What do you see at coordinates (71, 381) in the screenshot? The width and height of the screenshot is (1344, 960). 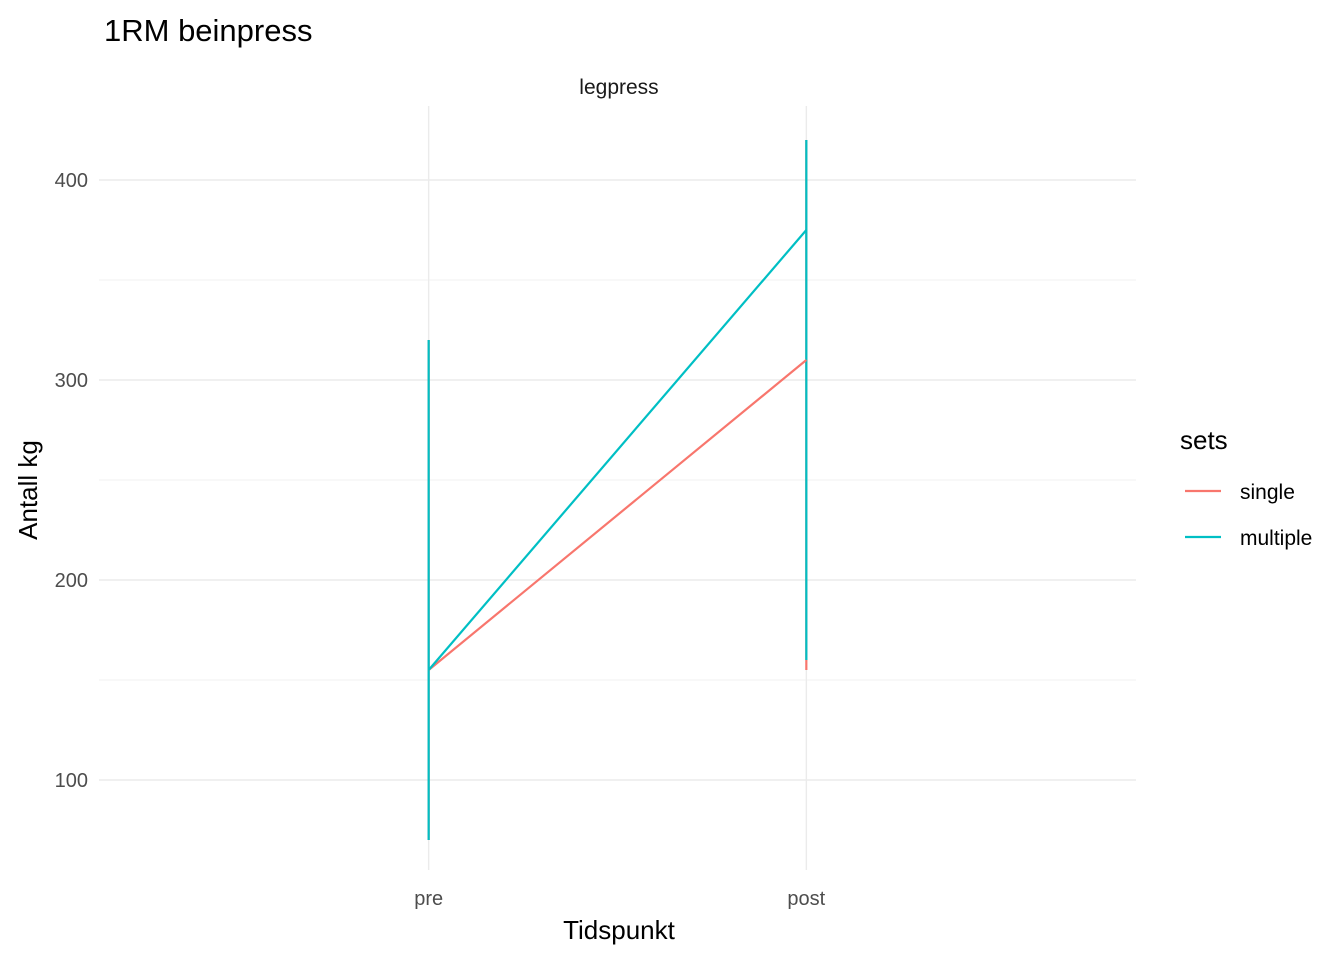 I see `y-tick-label: 300` at bounding box center [71, 381].